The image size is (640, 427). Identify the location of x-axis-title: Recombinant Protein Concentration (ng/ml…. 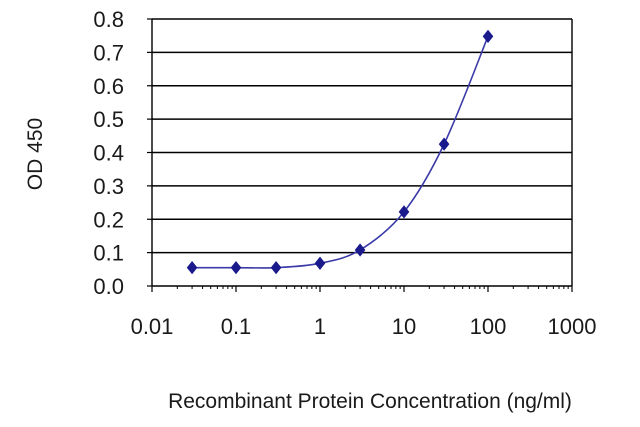
(370, 401).